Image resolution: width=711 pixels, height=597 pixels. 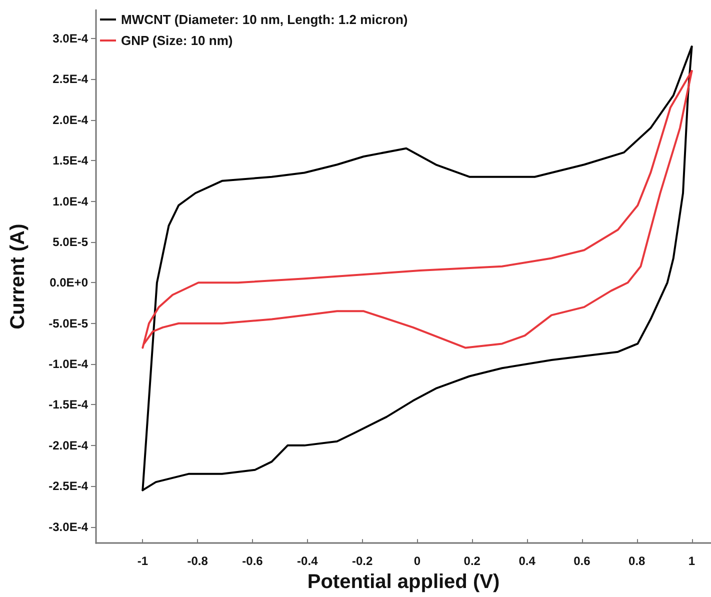 I want to click on y-tick-label: -3.0E-4, so click(x=68, y=527).